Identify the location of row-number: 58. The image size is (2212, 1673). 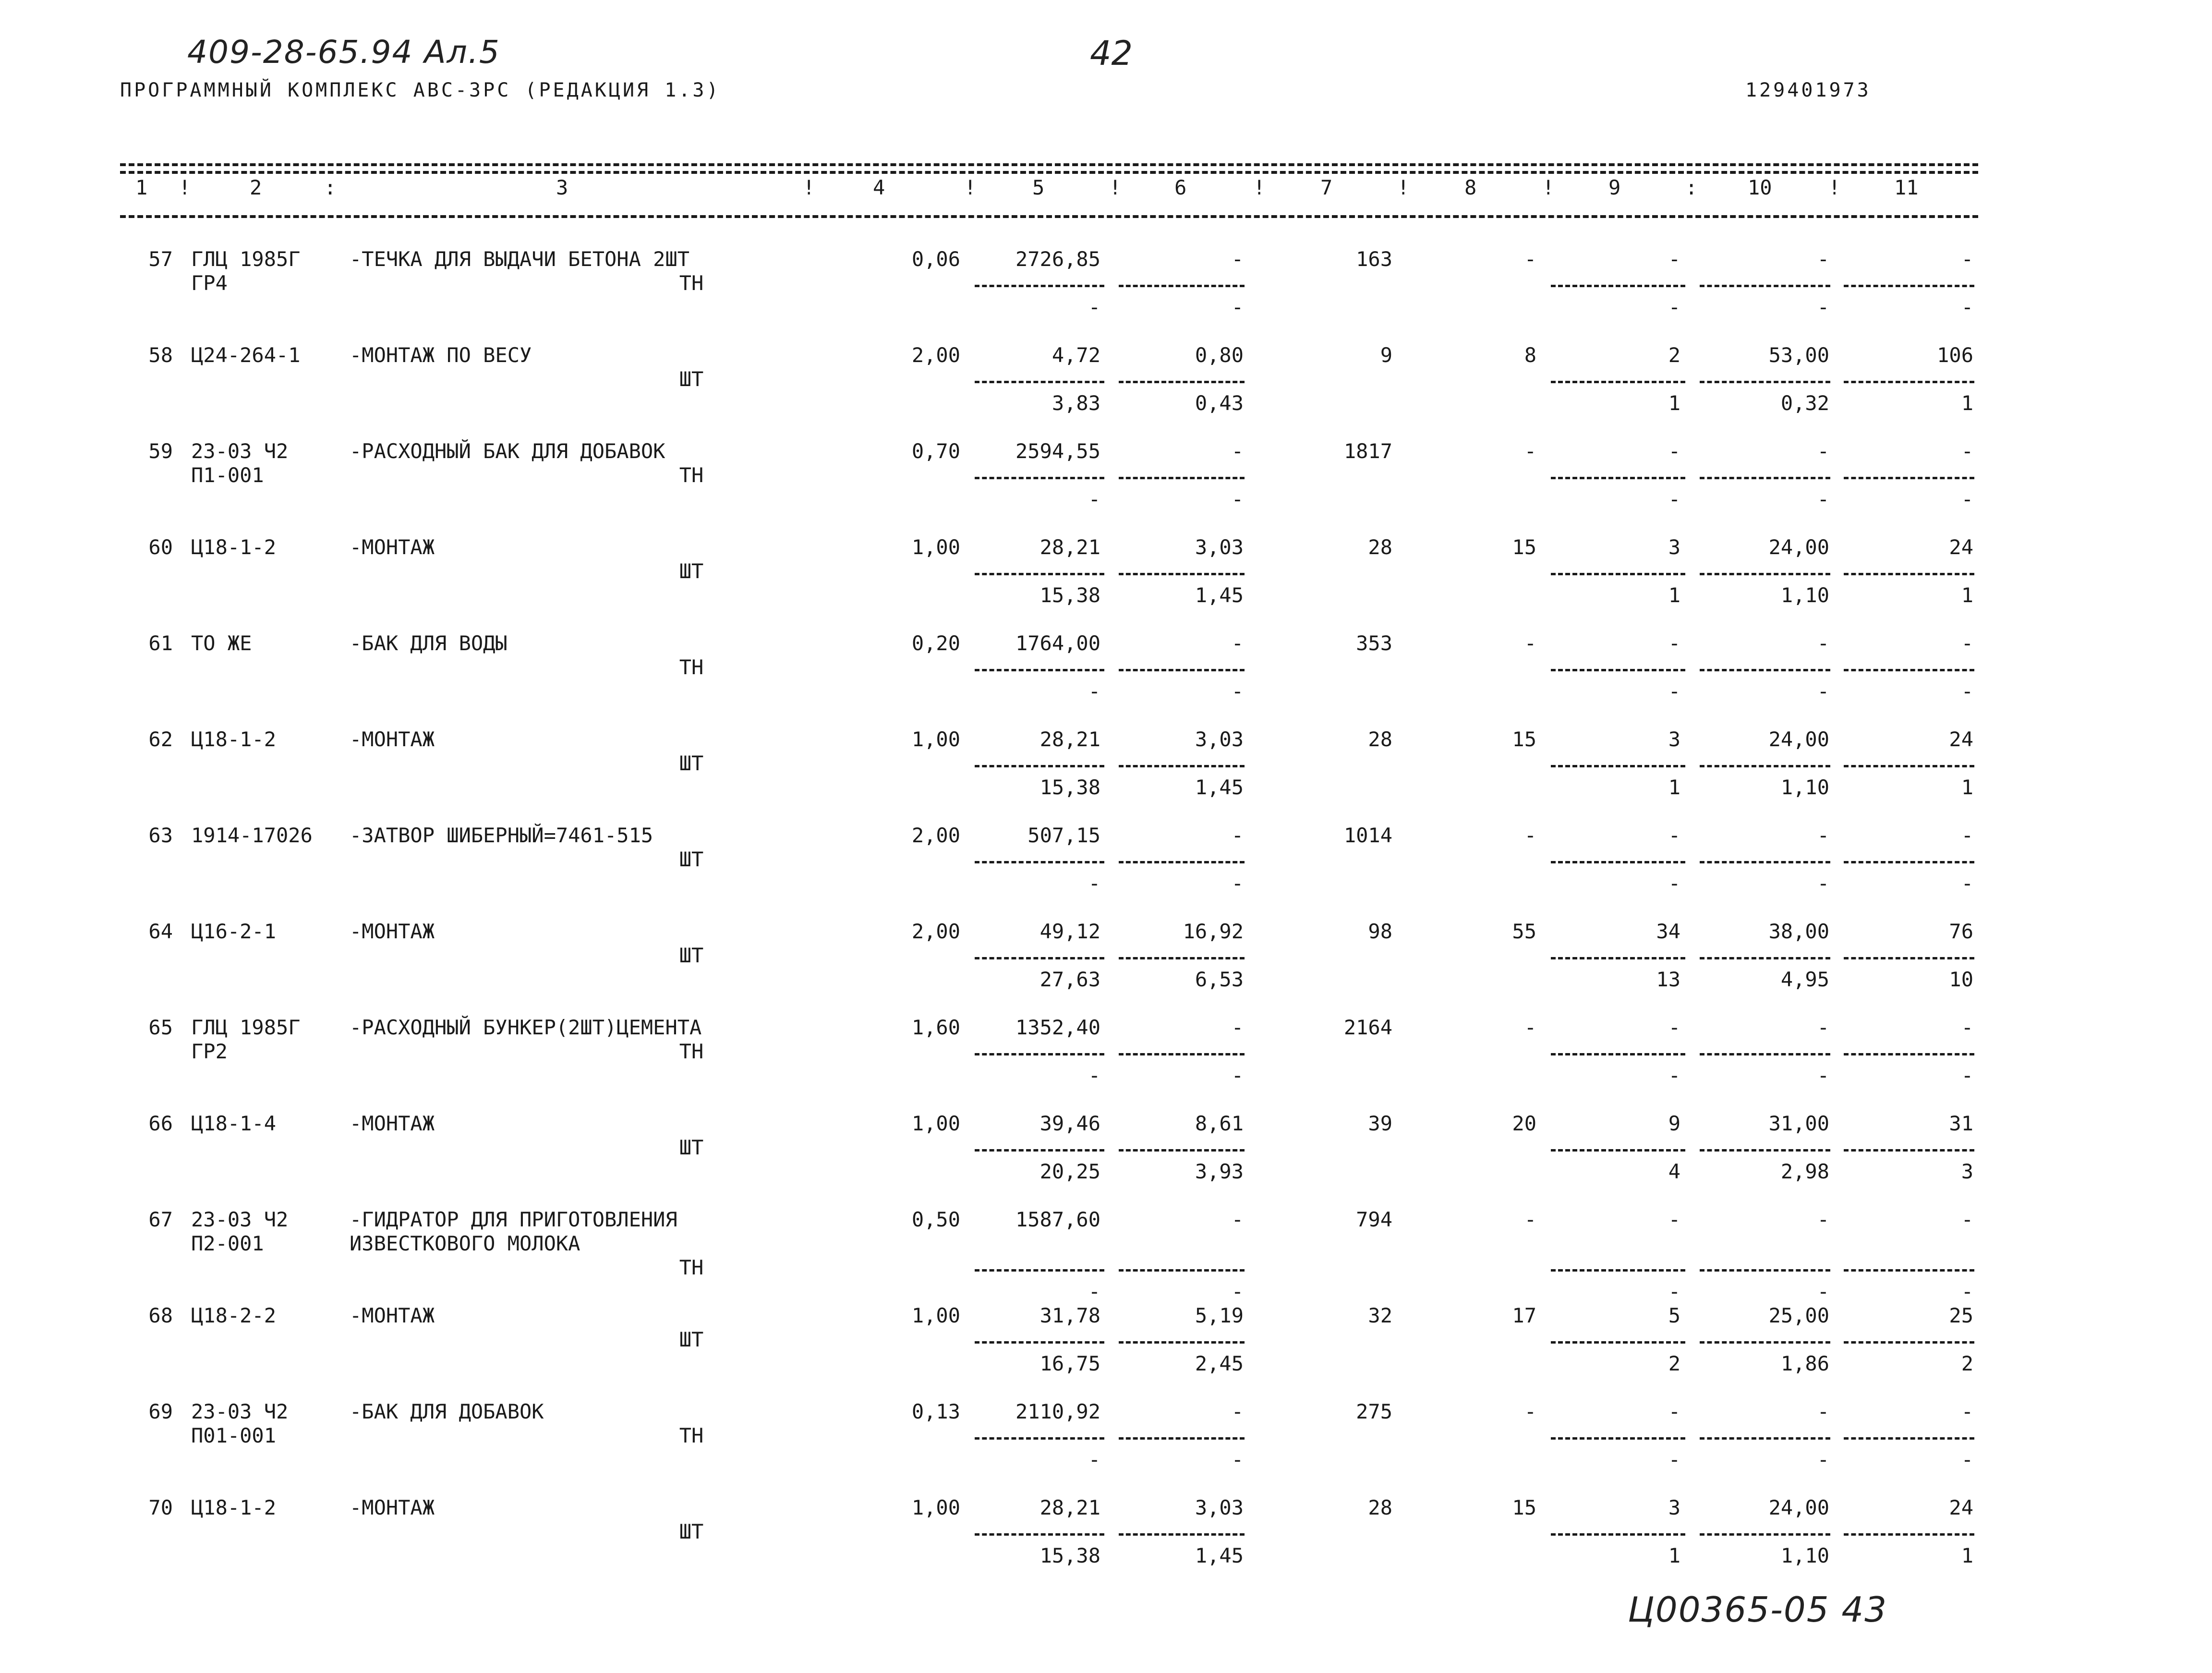
(160, 355).